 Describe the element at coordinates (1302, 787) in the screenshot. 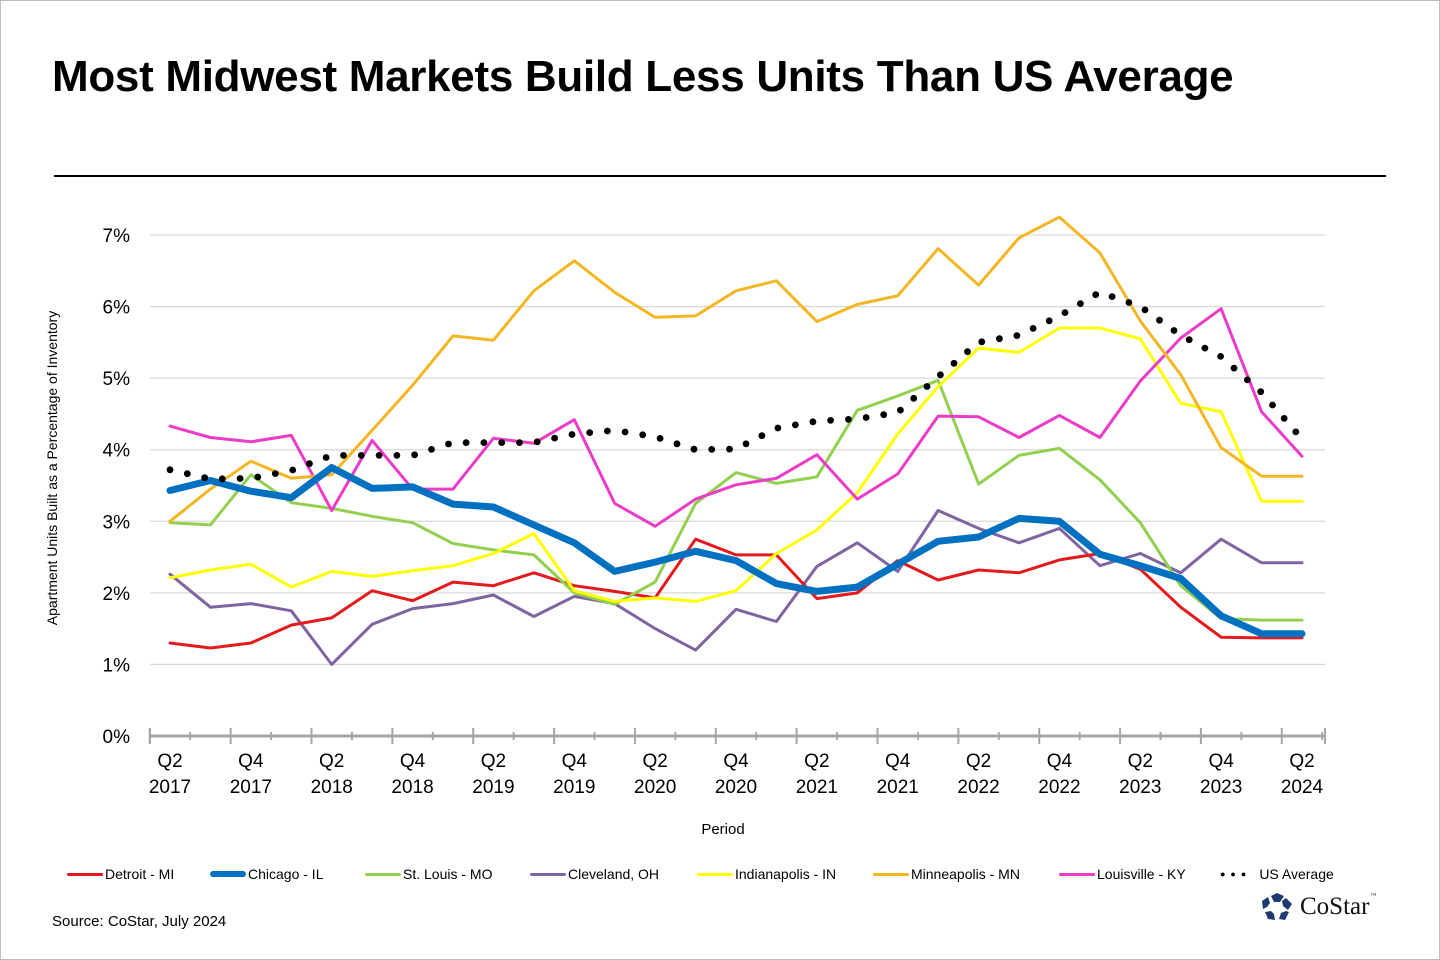

I see `x-tick-year: 2024` at that location.